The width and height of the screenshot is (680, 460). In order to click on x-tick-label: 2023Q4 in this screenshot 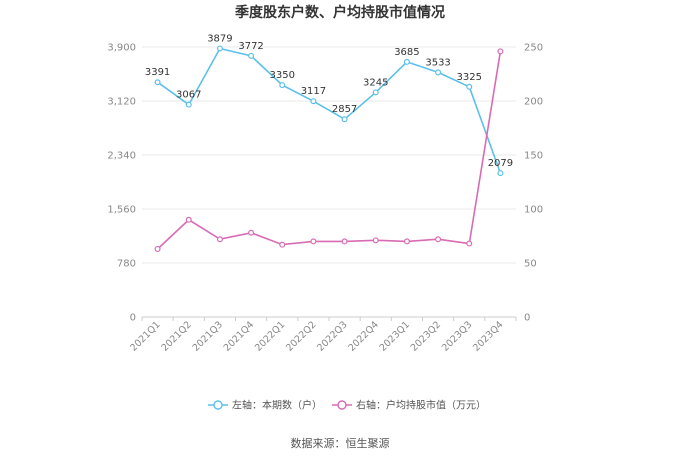, I will do `click(488, 336)`.